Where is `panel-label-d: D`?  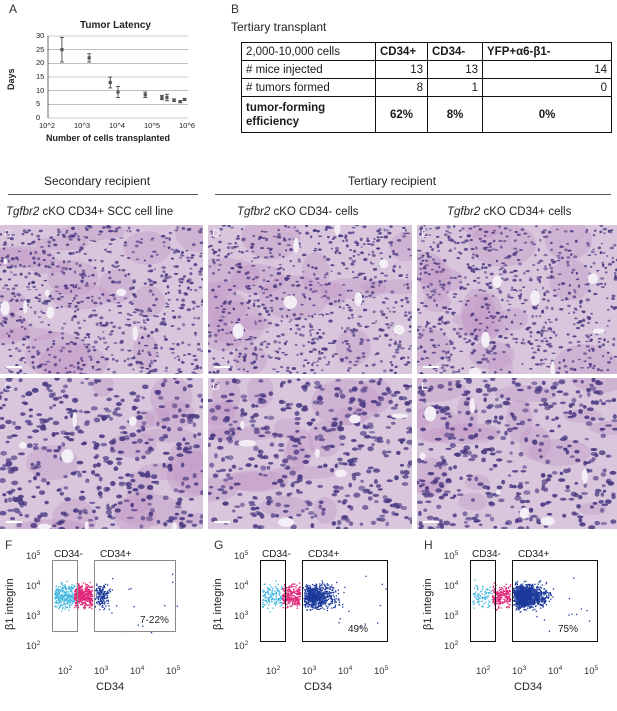 panel-label-d: D is located at coordinates (216, 234).